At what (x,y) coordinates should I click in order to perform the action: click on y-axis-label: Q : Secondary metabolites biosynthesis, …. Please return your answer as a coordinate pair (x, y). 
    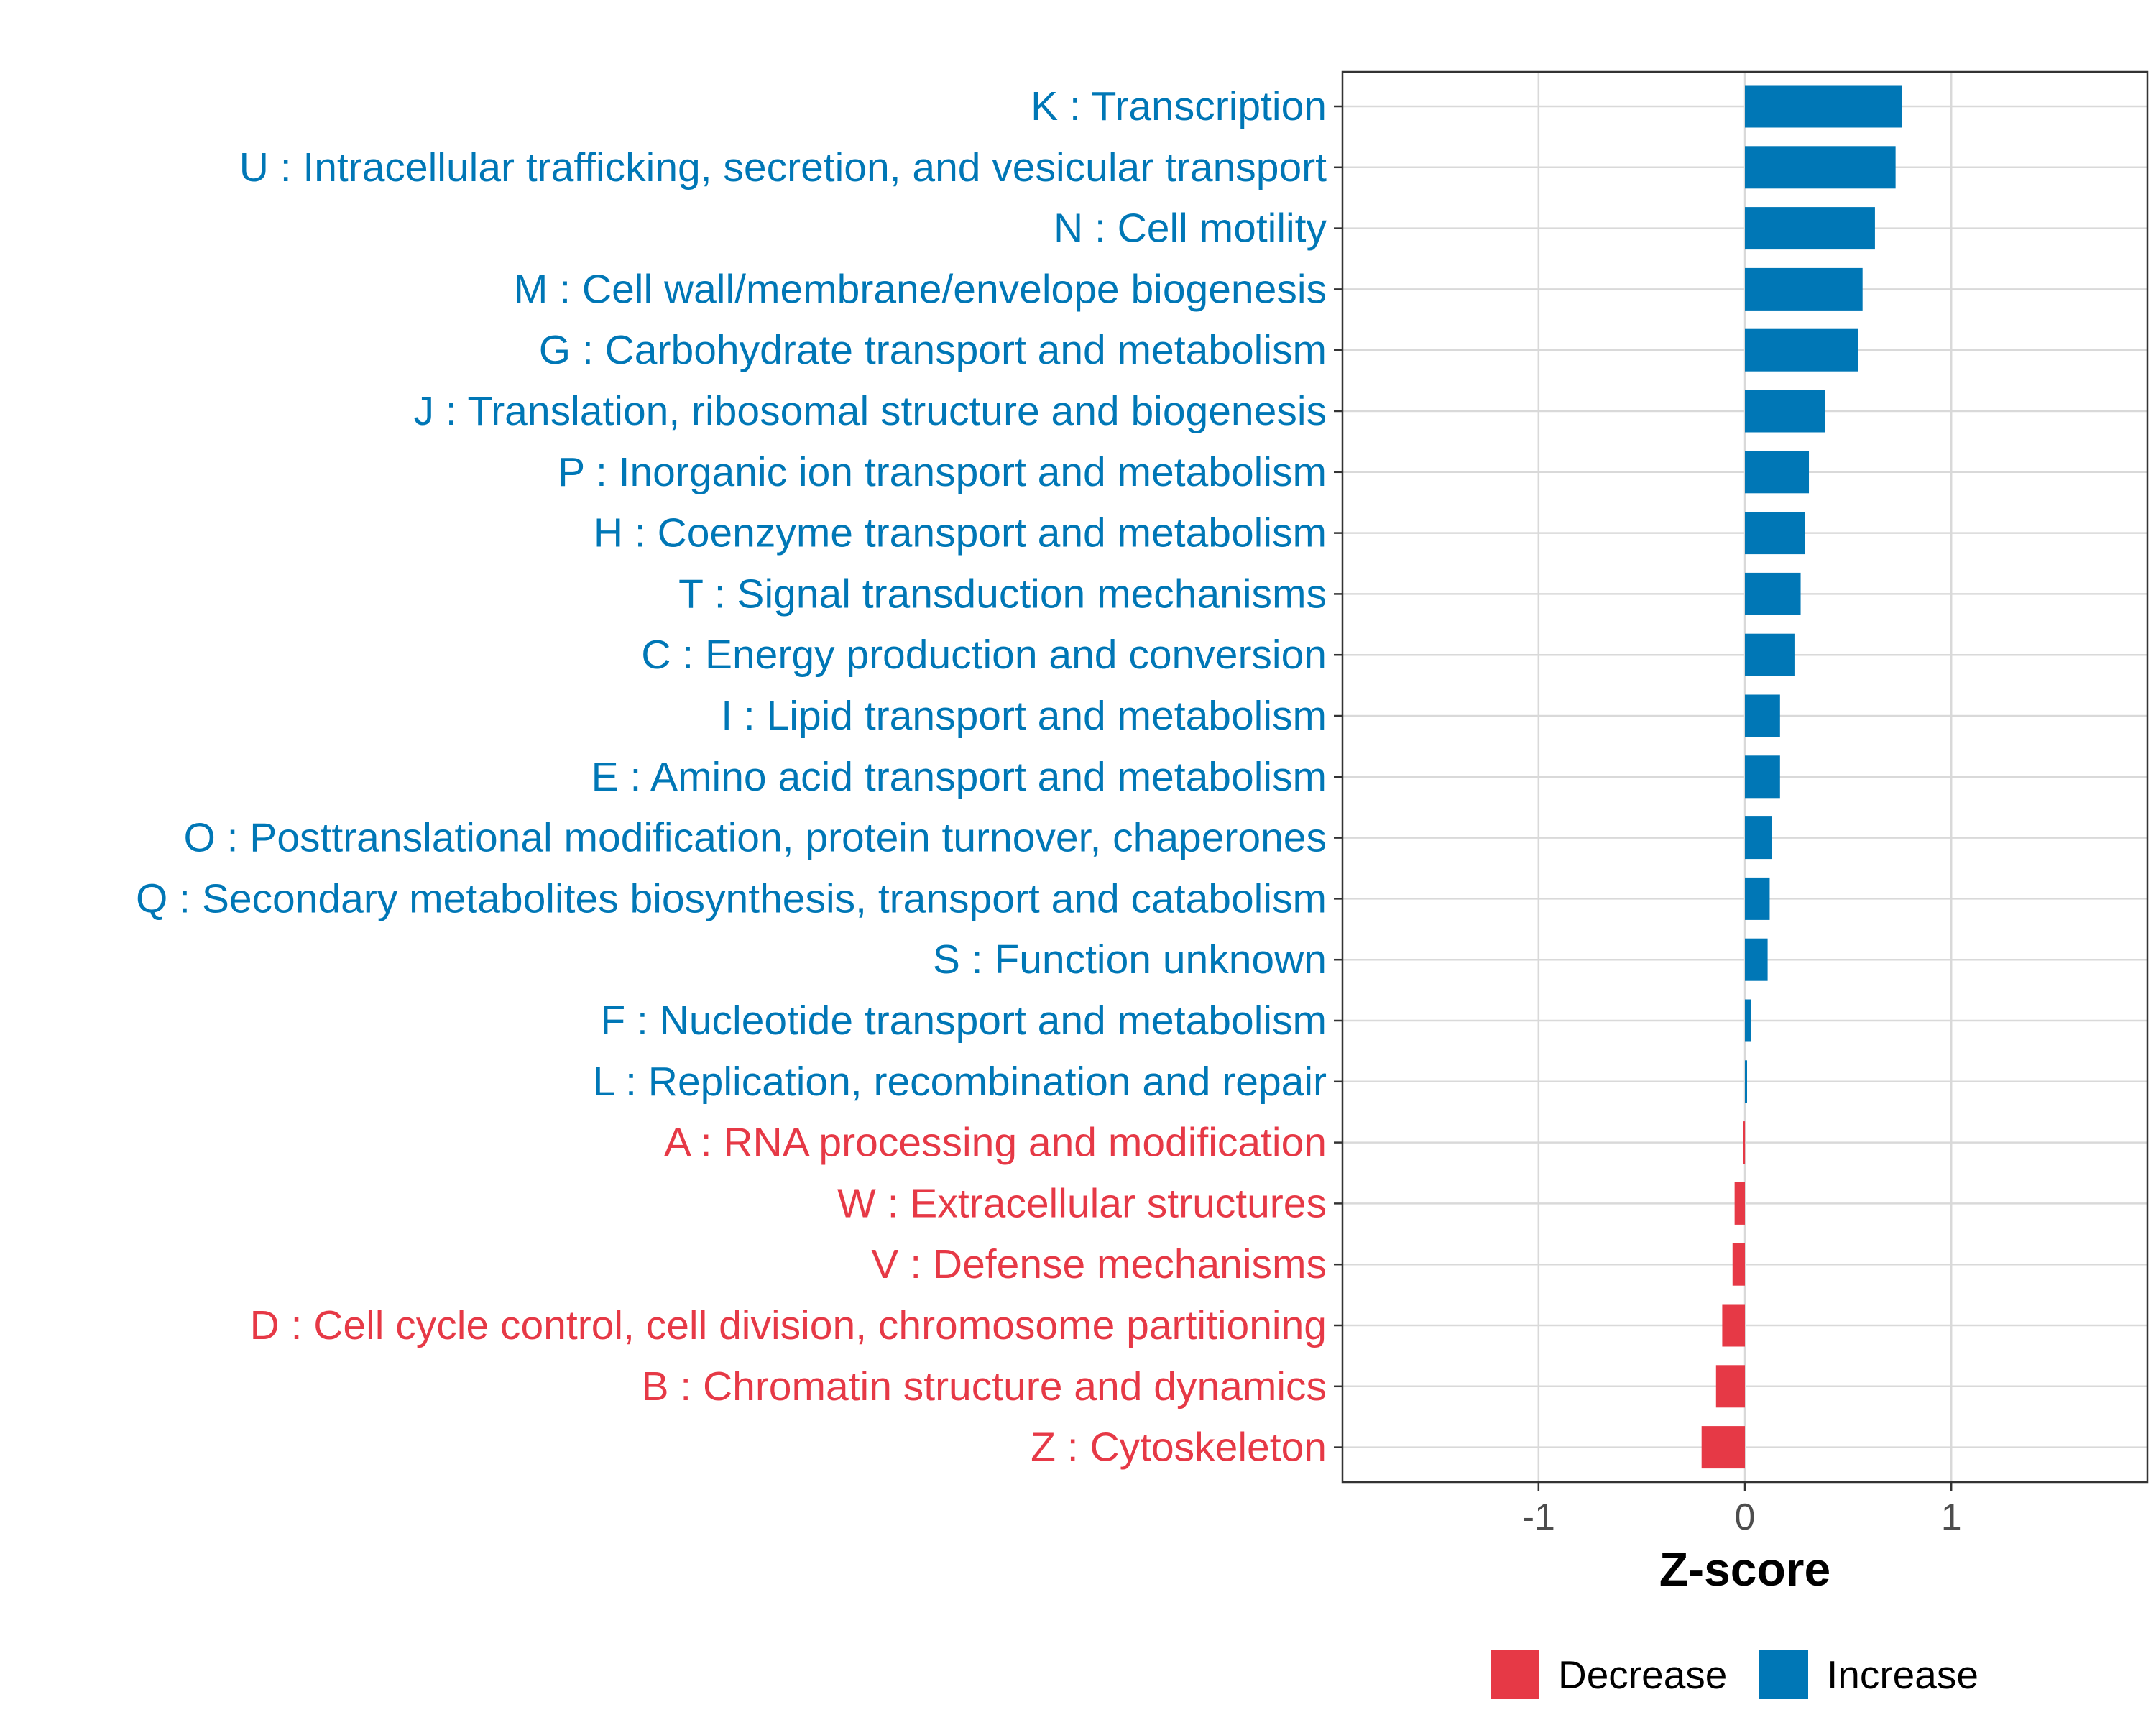
    Looking at the image, I should click on (731, 898).